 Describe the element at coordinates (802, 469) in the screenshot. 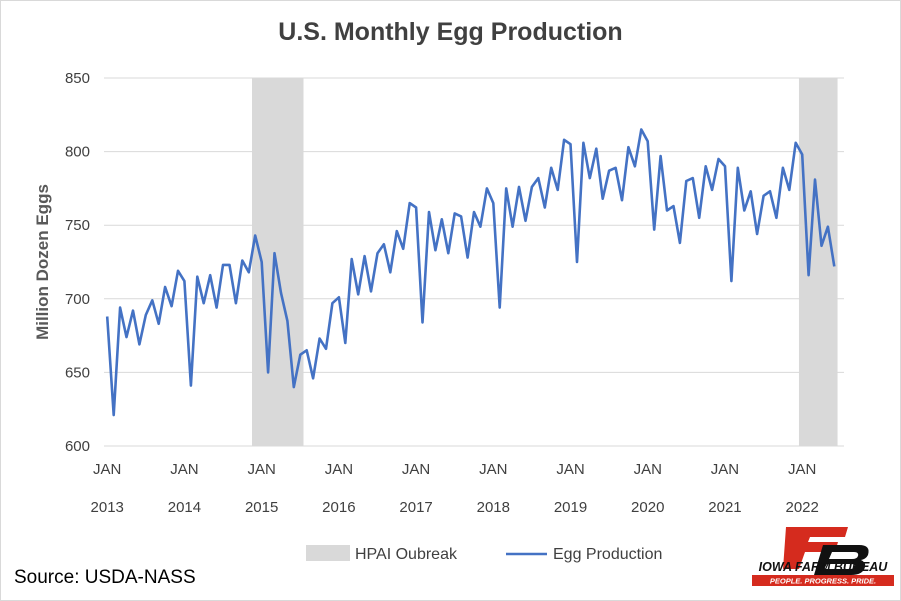

I see `x-tick-month-2022: JAN` at that location.